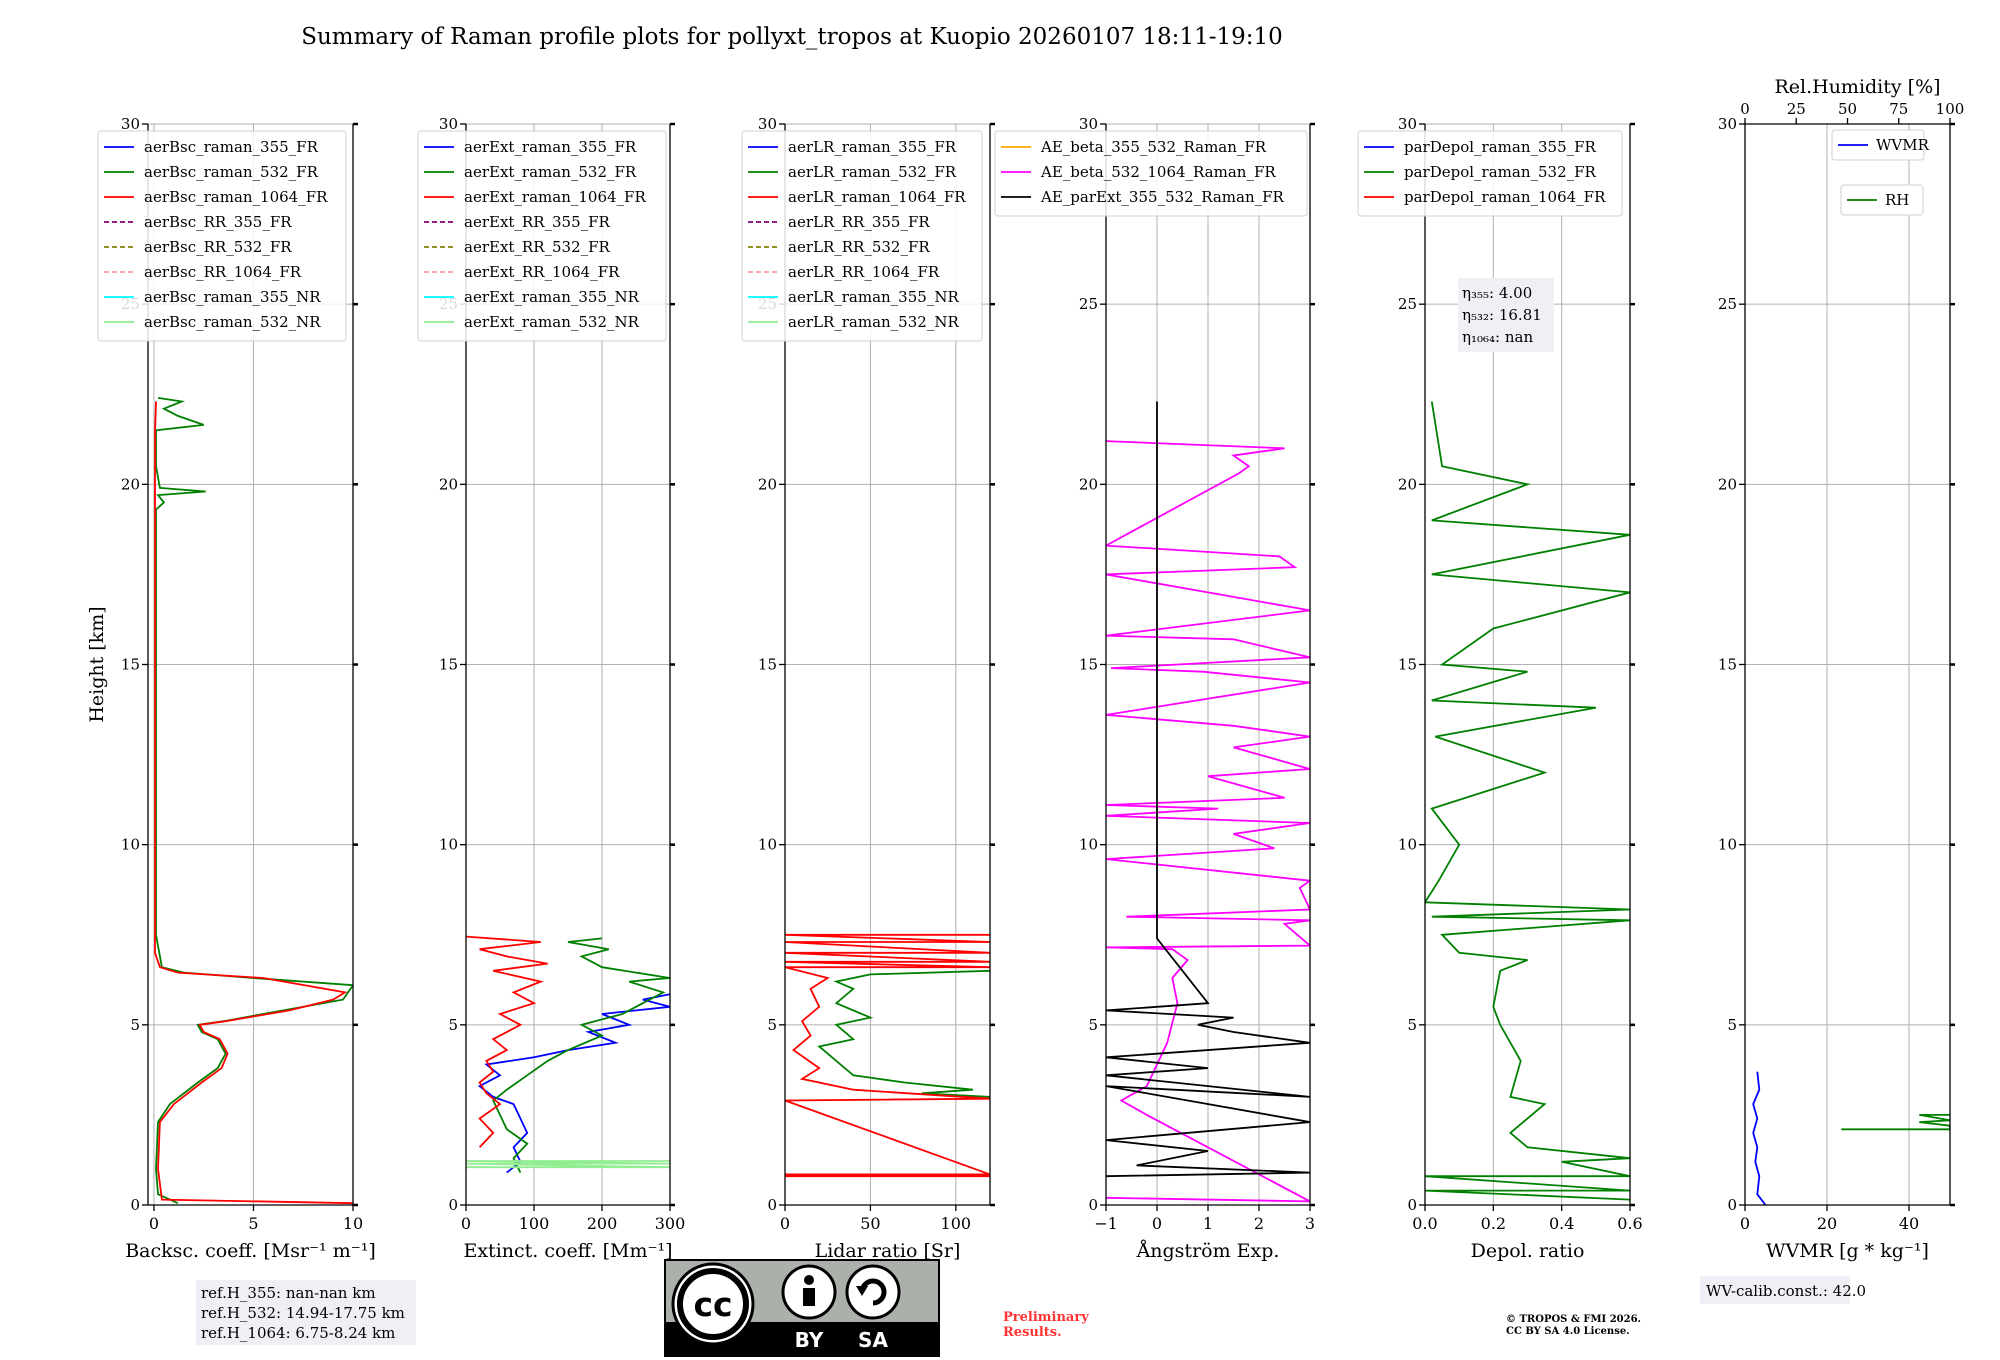 The height and width of the screenshot is (1360, 2000). What do you see at coordinates (236, 197) in the screenshot?
I see `legend-label: aerBsc_raman_1064_FR` at bounding box center [236, 197].